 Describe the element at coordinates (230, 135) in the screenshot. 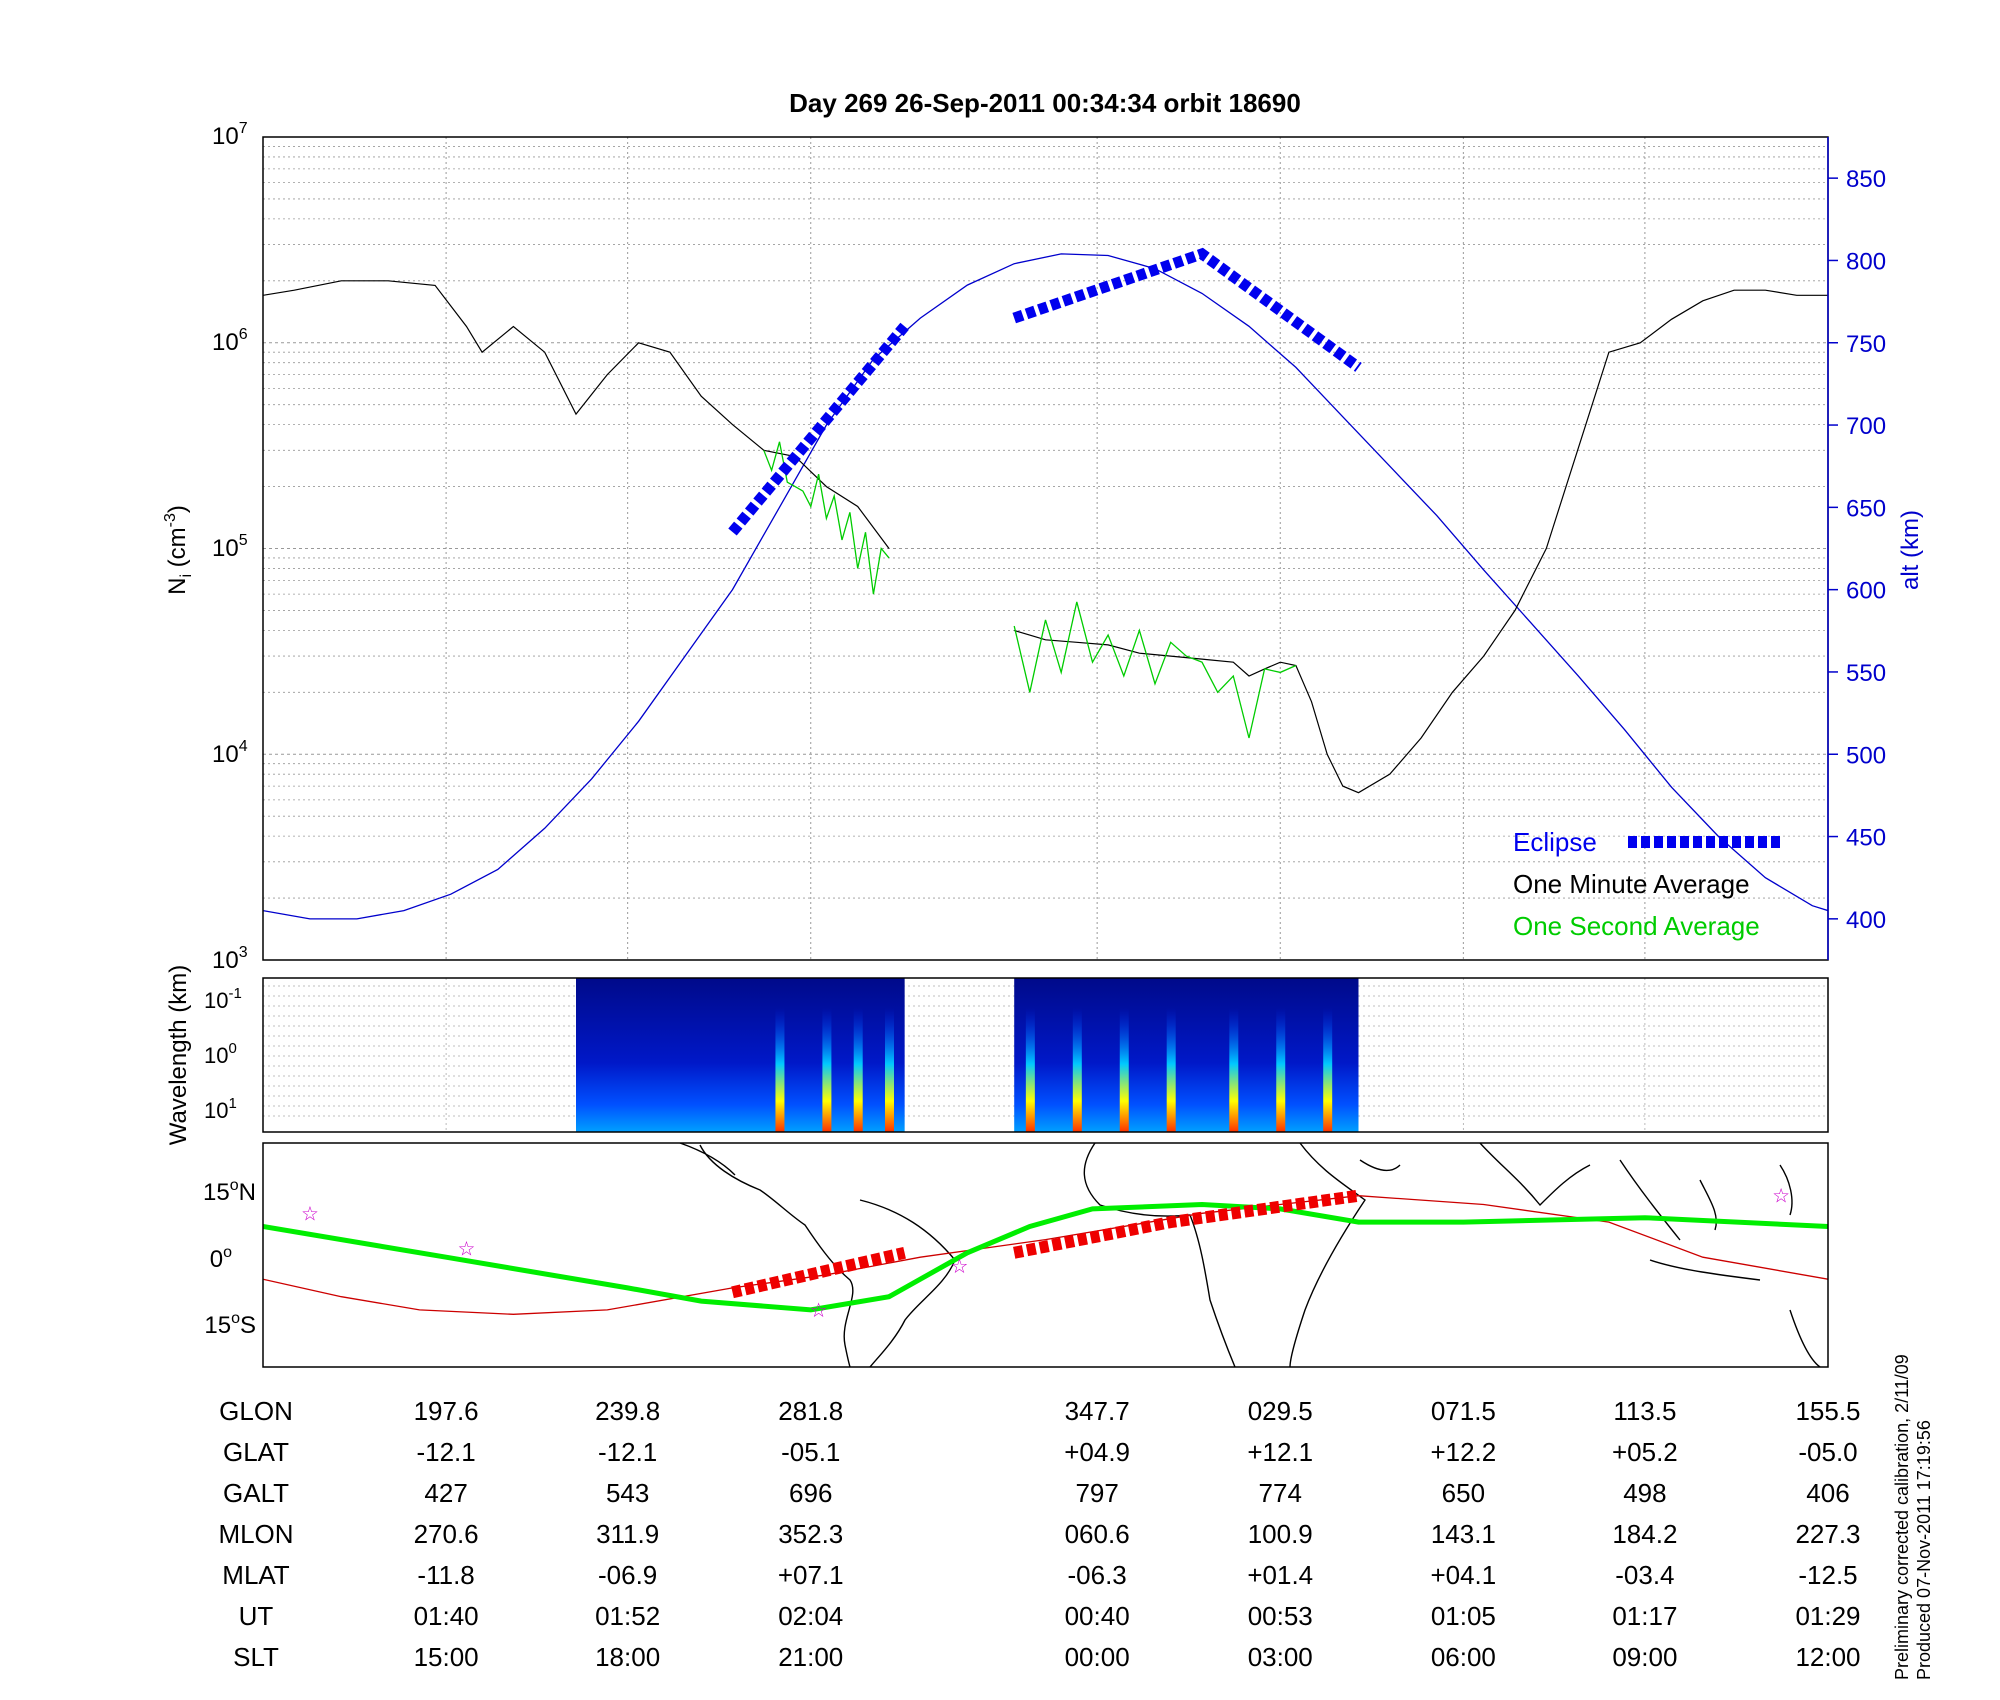

I see `tick-label-1e7: 10⁷` at that location.